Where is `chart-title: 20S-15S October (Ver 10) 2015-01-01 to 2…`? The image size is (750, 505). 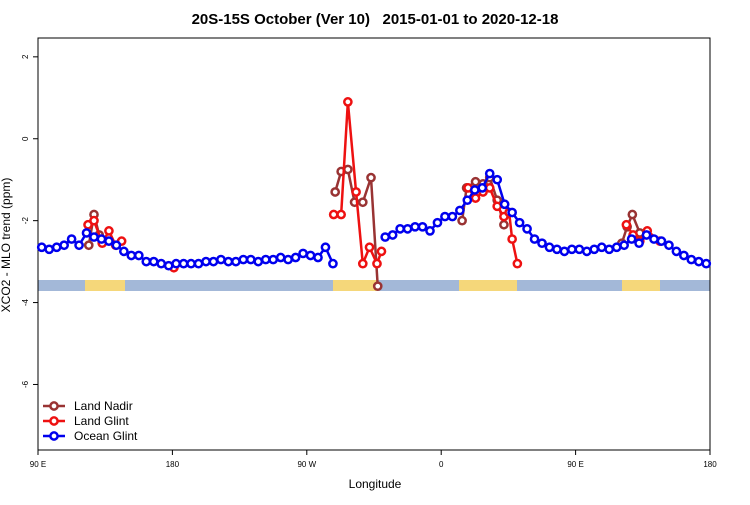 chart-title: 20S-15S October (Ver 10) 2015-01-01 to 2… is located at coordinates (375, 19).